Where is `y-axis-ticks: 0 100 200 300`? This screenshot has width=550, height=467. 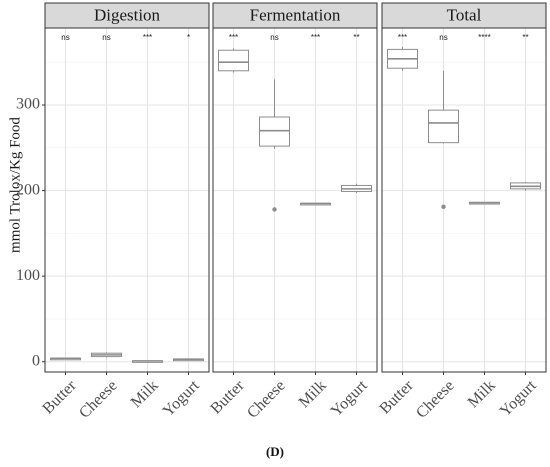 y-axis-ticks: 0 100 200 300 is located at coordinates (30, 232).